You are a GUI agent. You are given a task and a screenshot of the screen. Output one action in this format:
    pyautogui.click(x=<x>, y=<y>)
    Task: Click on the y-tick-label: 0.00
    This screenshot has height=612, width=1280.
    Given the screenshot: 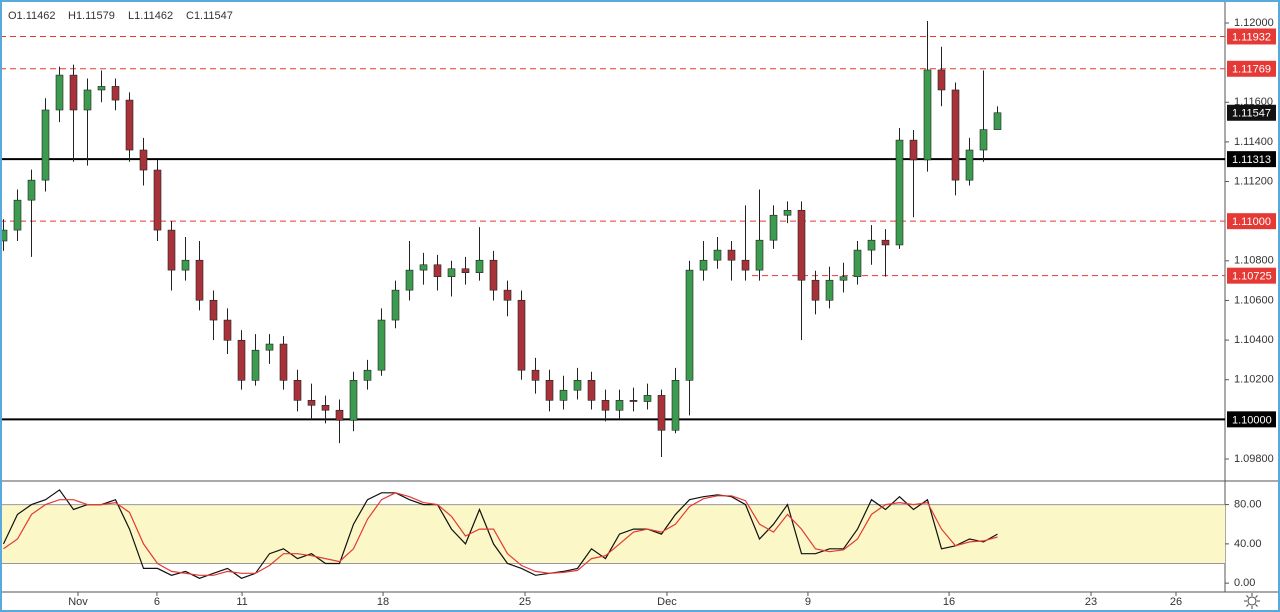 What is the action you would take?
    pyautogui.click(x=1244, y=583)
    